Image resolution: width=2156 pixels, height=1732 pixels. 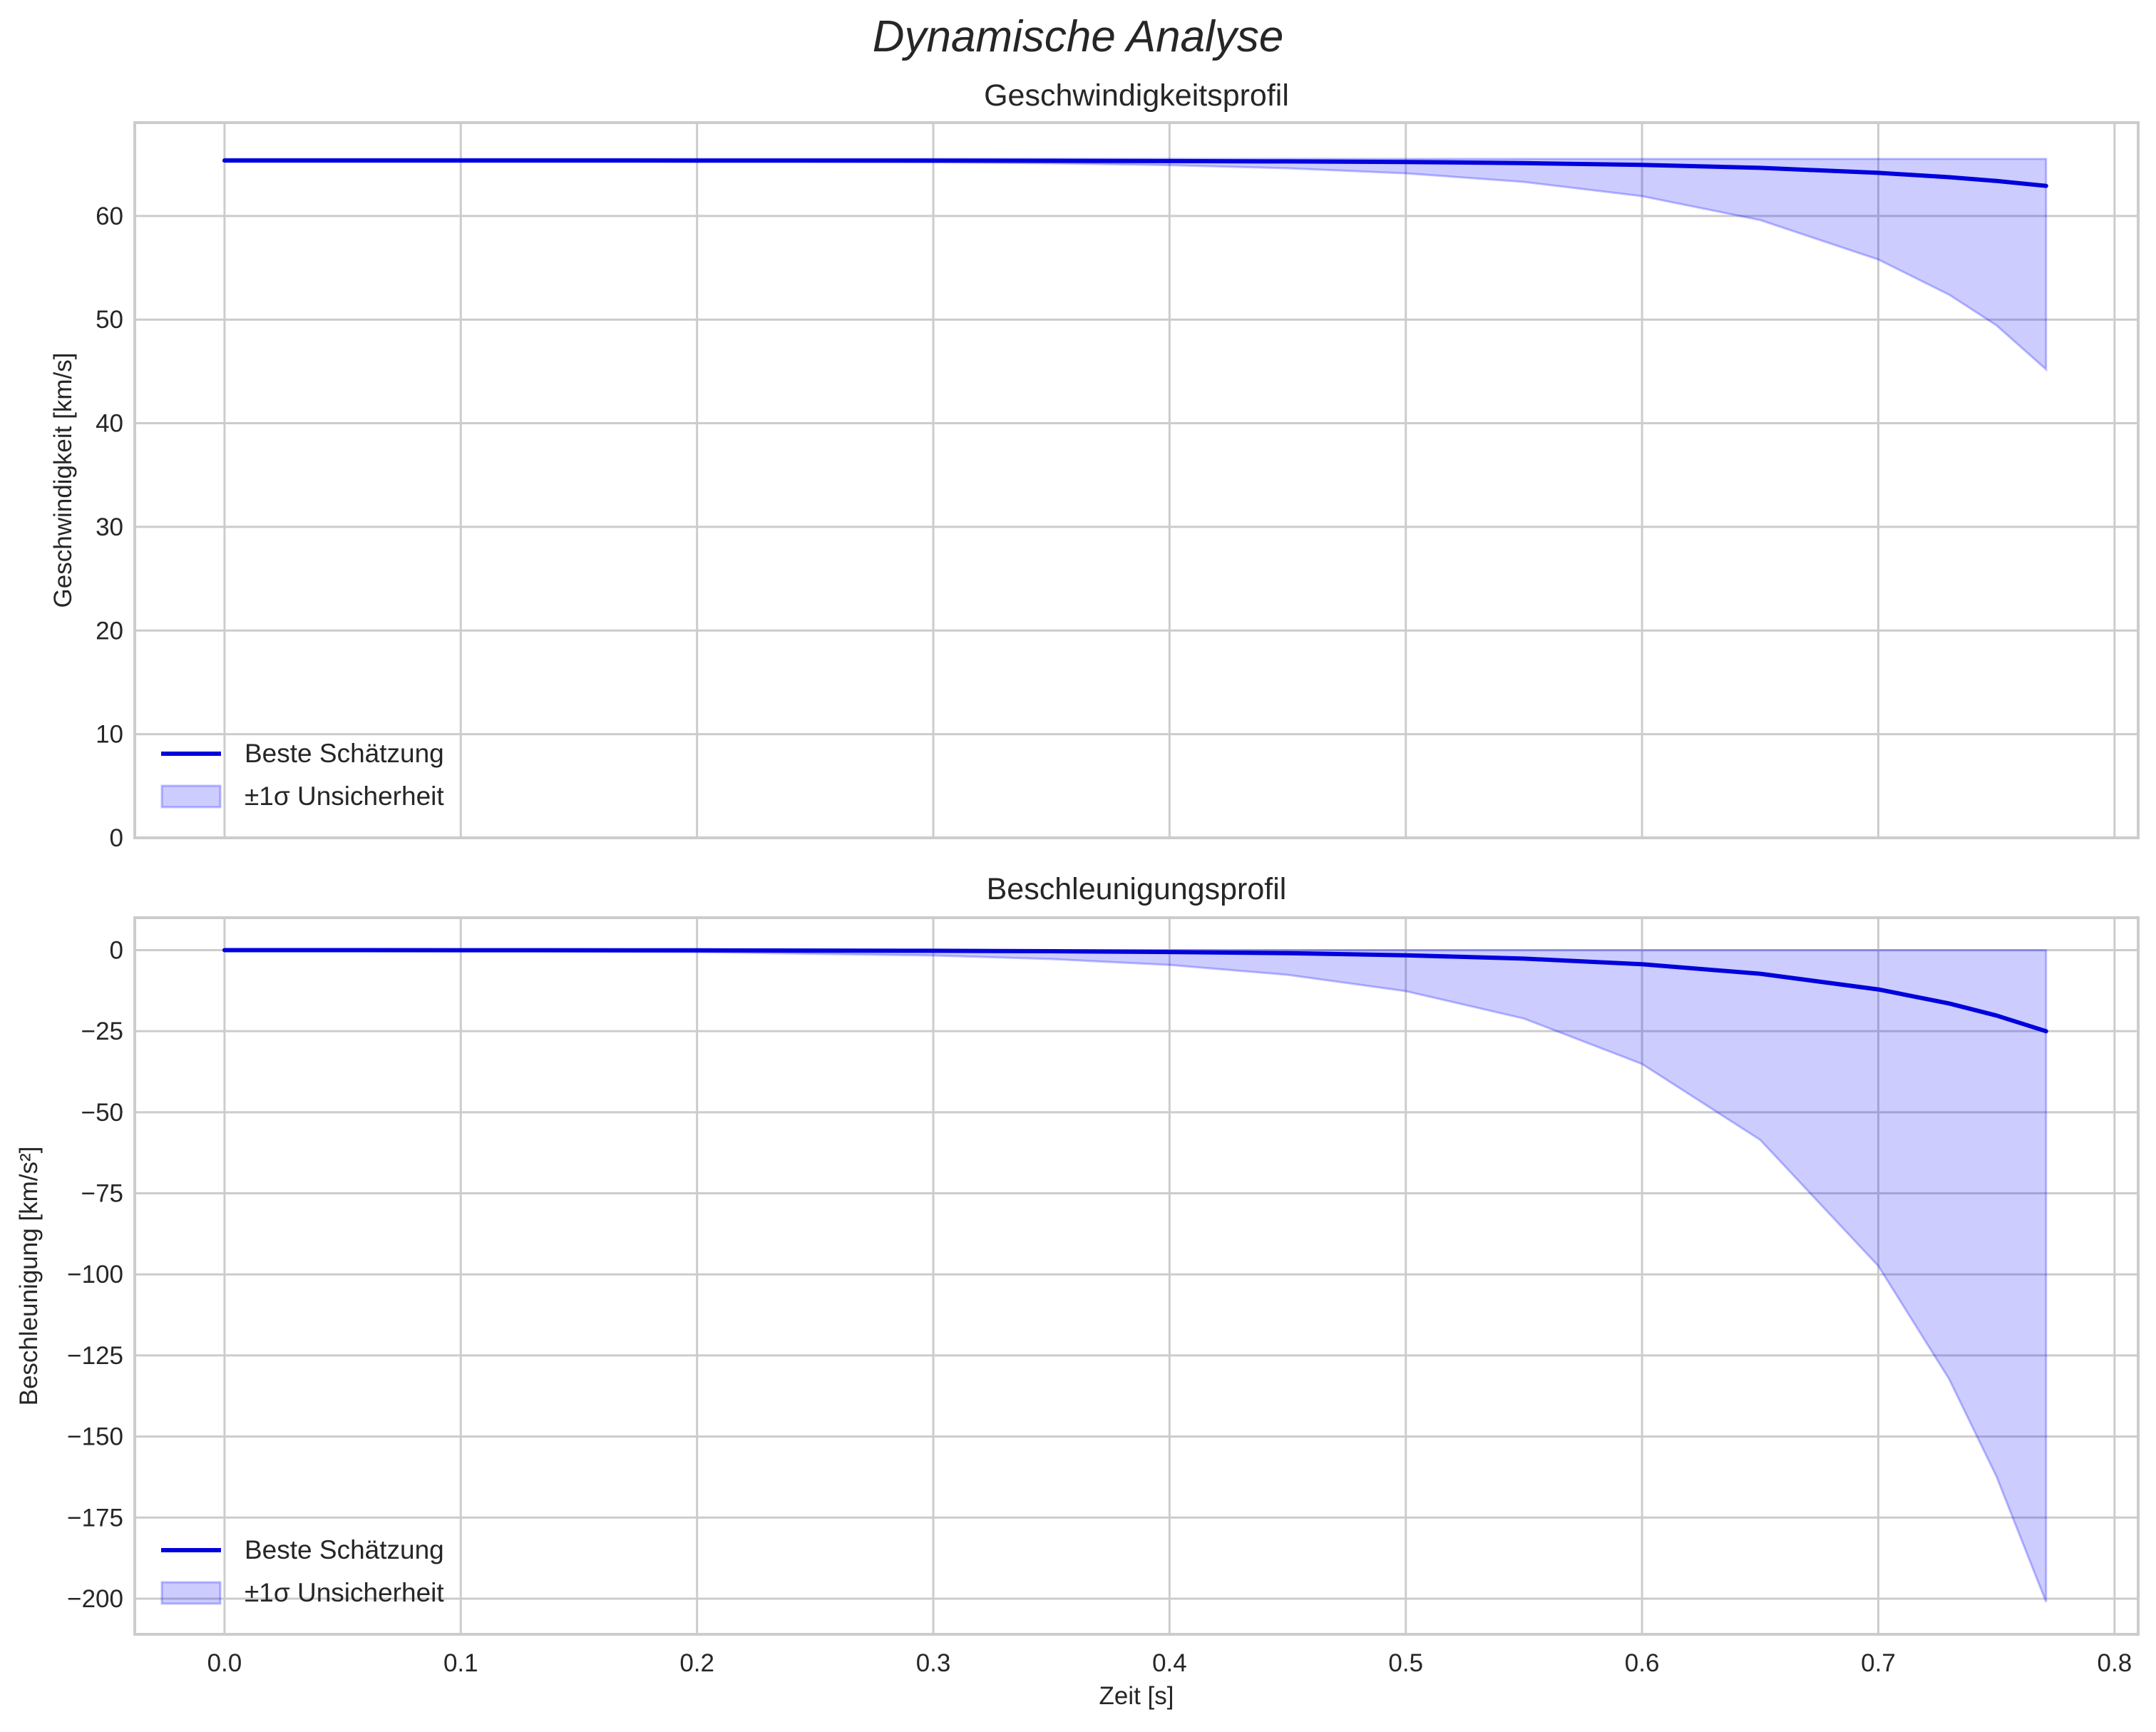 What do you see at coordinates (63, 481) in the screenshot?
I see `velocity-y-axis-label: Geschwindigkeit [km/s]` at bounding box center [63, 481].